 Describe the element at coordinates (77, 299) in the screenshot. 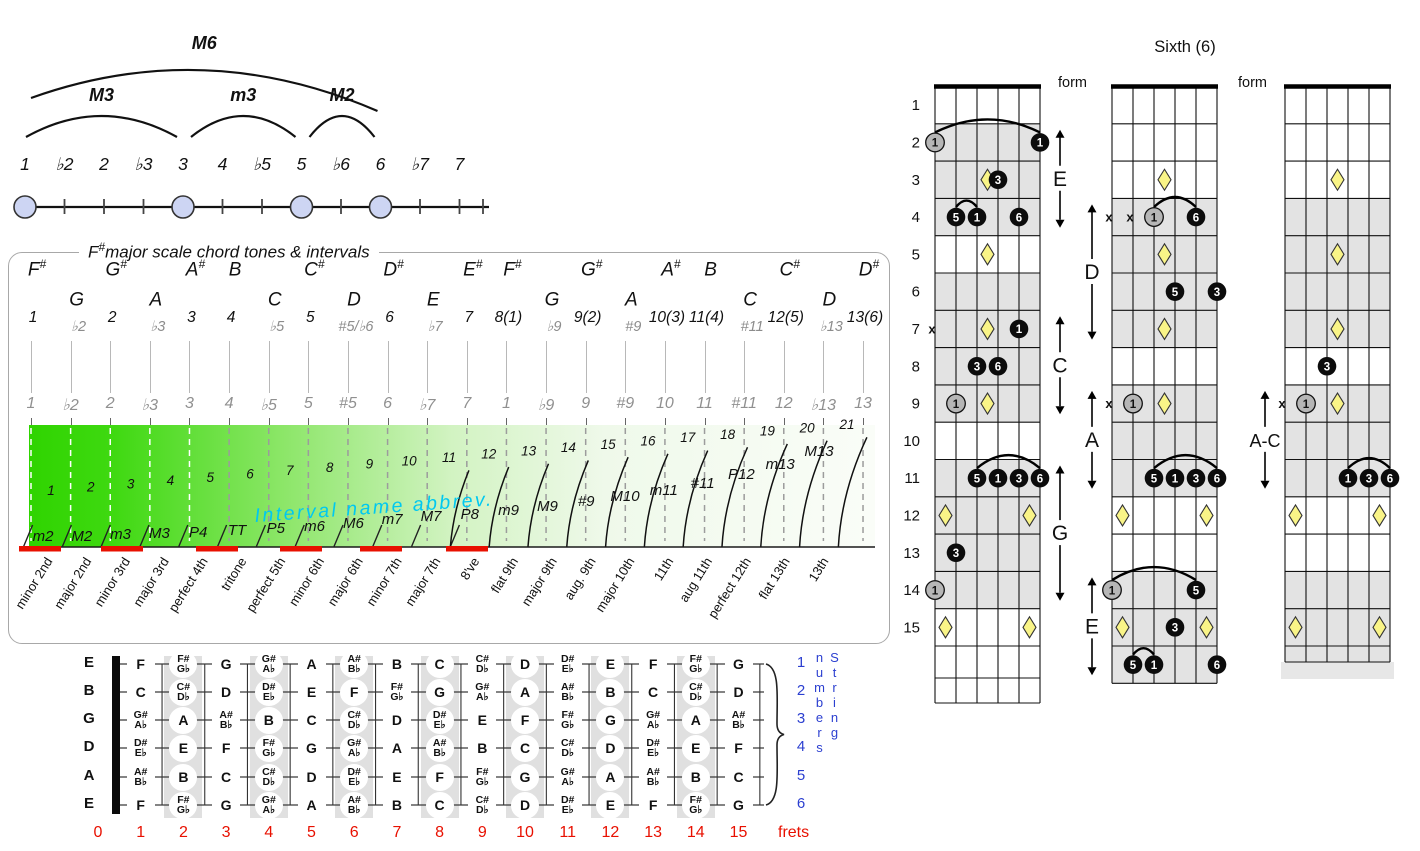

I see `note-name: G` at that location.